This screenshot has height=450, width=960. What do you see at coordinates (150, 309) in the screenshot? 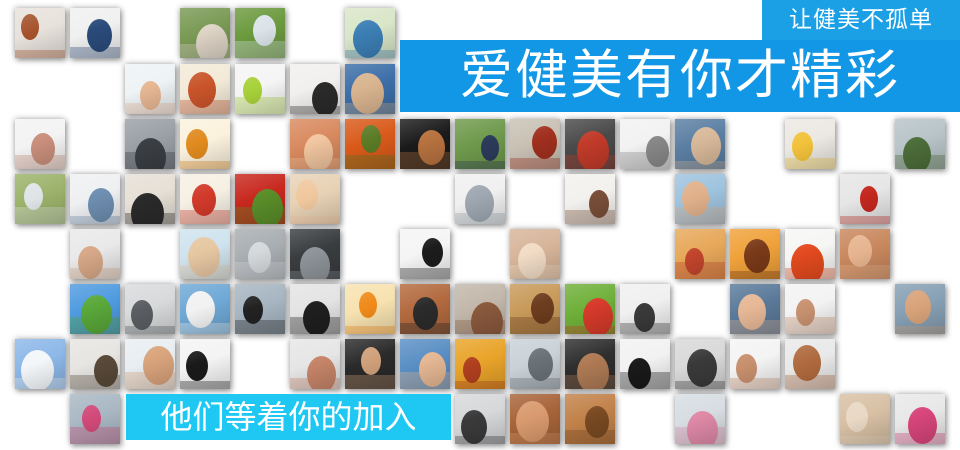
I see `photo-tile-treadmill` at bounding box center [150, 309].